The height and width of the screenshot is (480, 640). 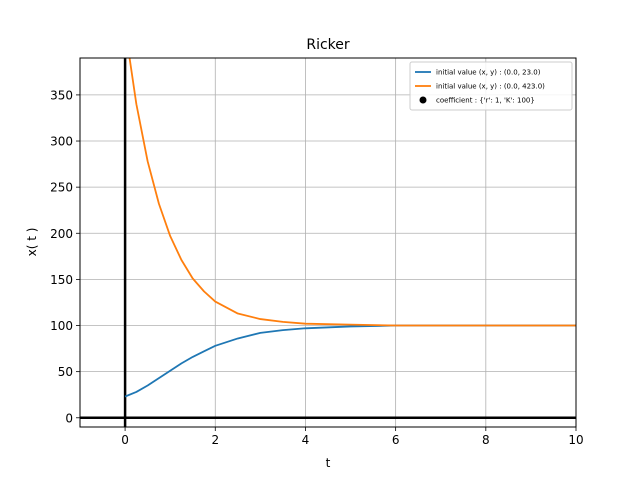 What do you see at coordinates (396, 440) in the screenshot?
I see `x-tick-label: 6` at bounding box center [396, 440].